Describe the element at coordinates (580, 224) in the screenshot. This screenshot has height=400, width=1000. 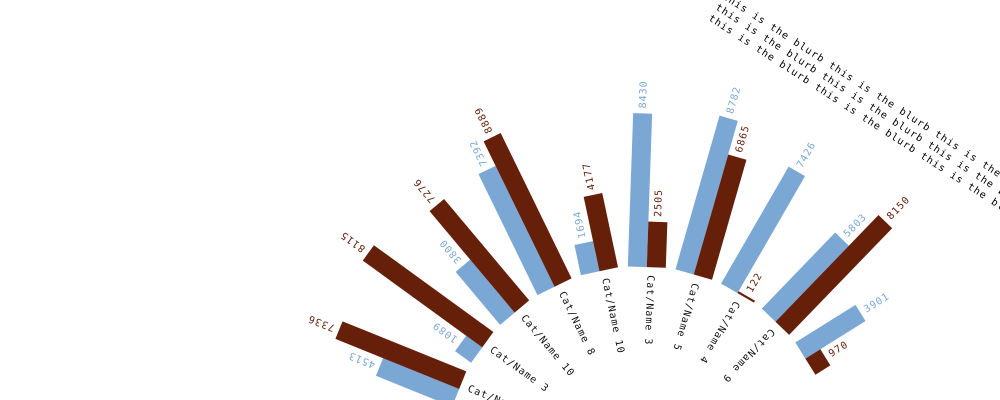
I see `value-label: 1694` at that location.